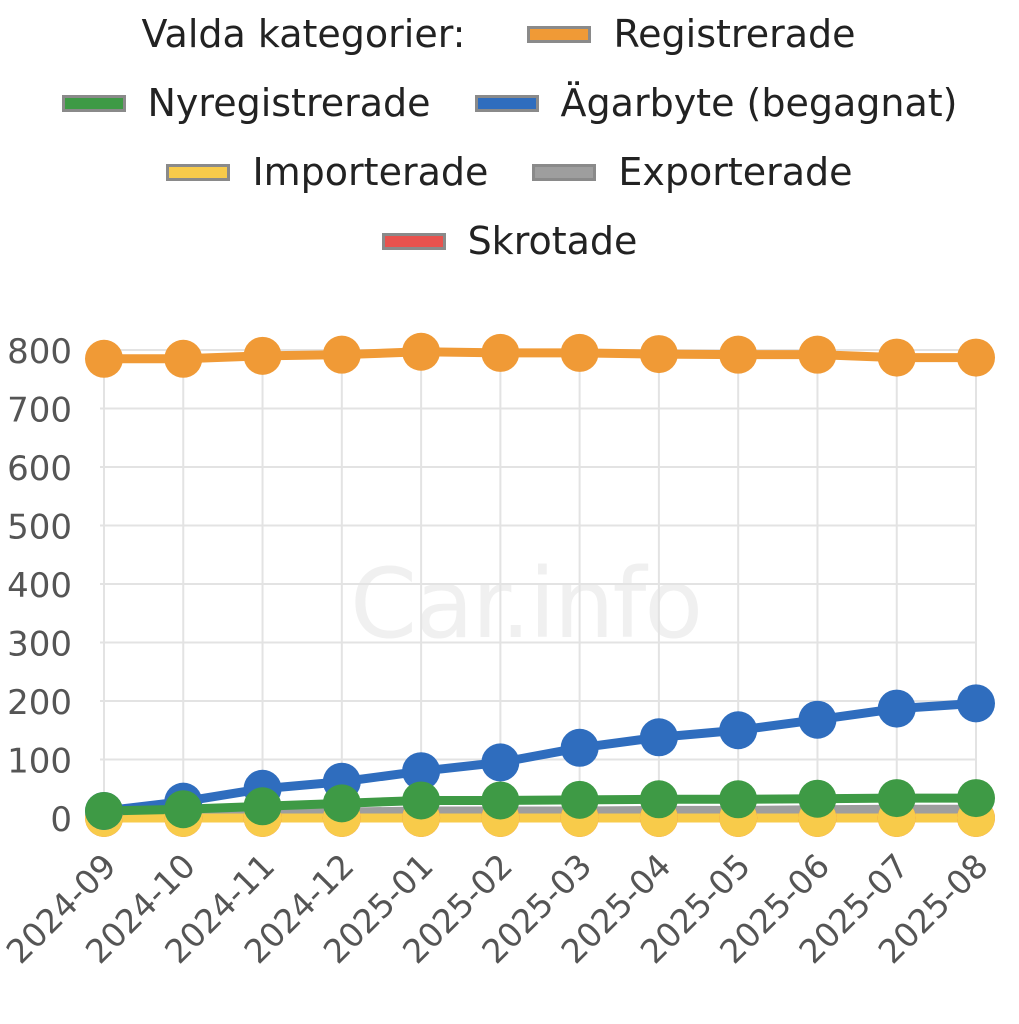 This screenshot has width=1019, height=1024. I want to click on watermark-logo: Car.info, so click(526, 604).